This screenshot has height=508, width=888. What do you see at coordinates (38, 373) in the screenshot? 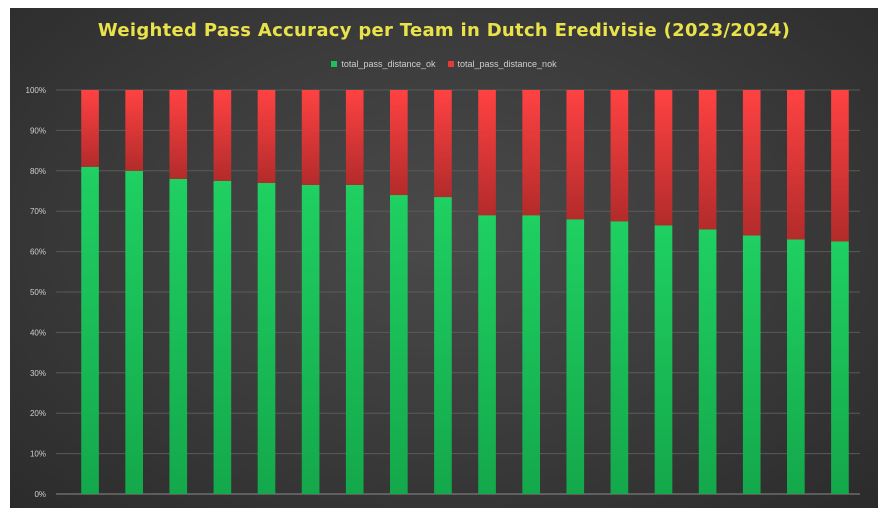
I see `y-tick-label: 30%` at bounding box center [38, 373].